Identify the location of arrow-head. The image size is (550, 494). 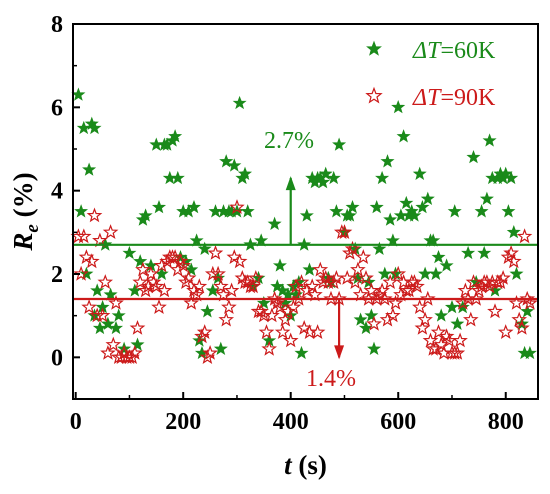
(290, 183).